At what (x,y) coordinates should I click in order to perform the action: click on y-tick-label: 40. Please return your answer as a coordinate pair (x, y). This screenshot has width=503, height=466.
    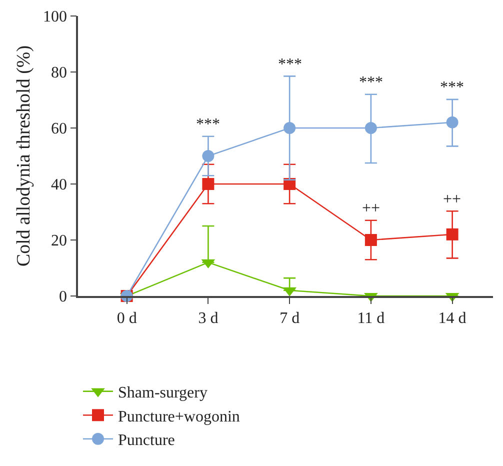
    Looking at the image, I should click on (59, 185).